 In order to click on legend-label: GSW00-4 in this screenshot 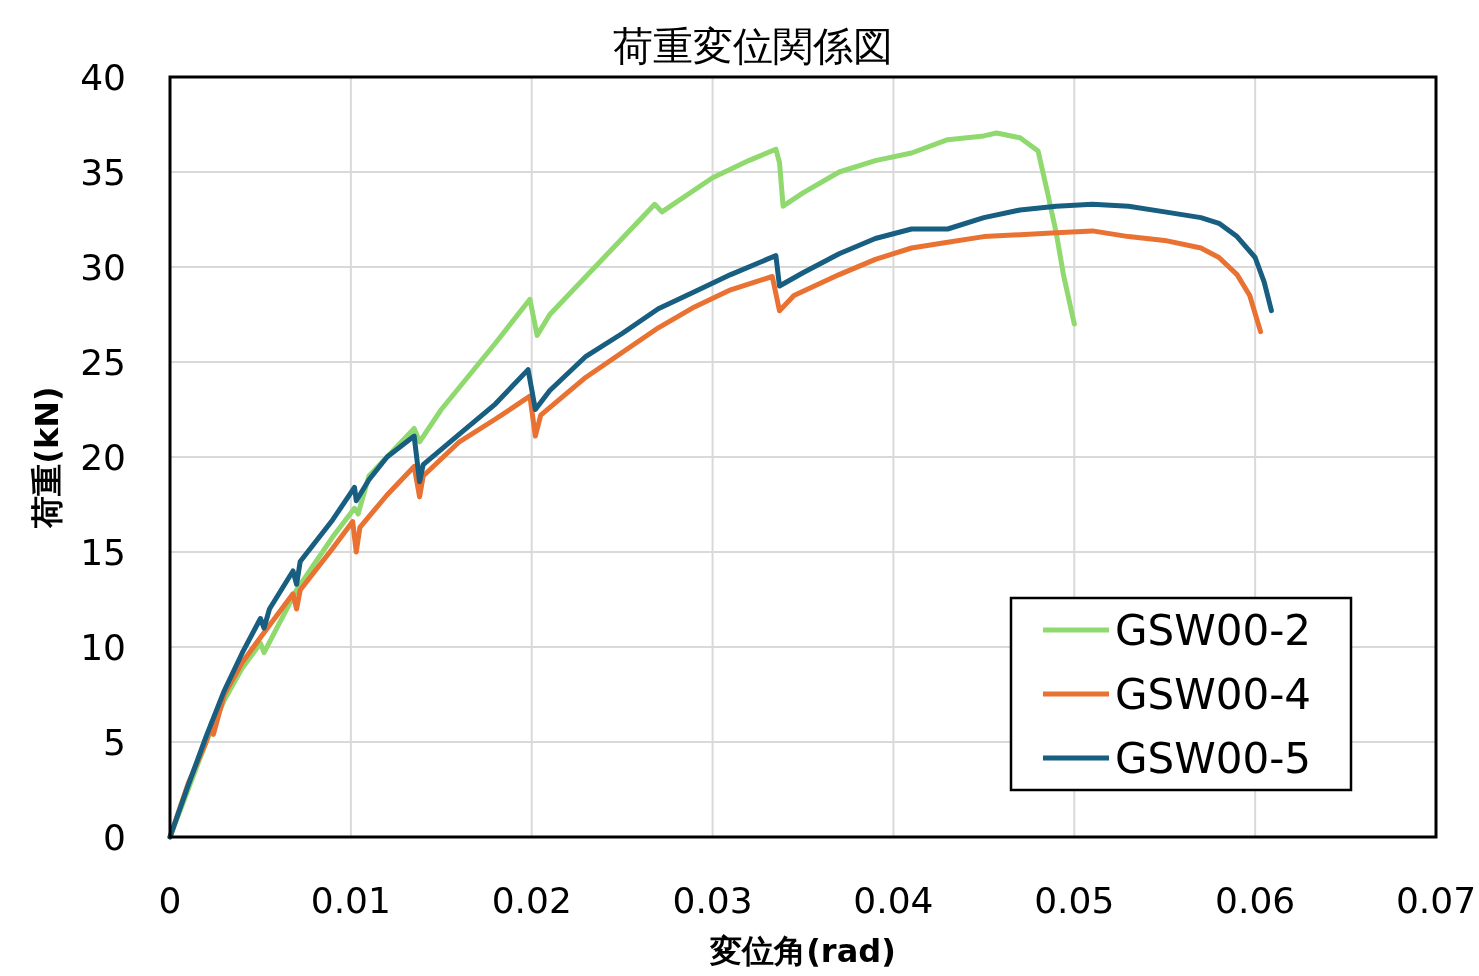, I will do `click(1213, 694)`.